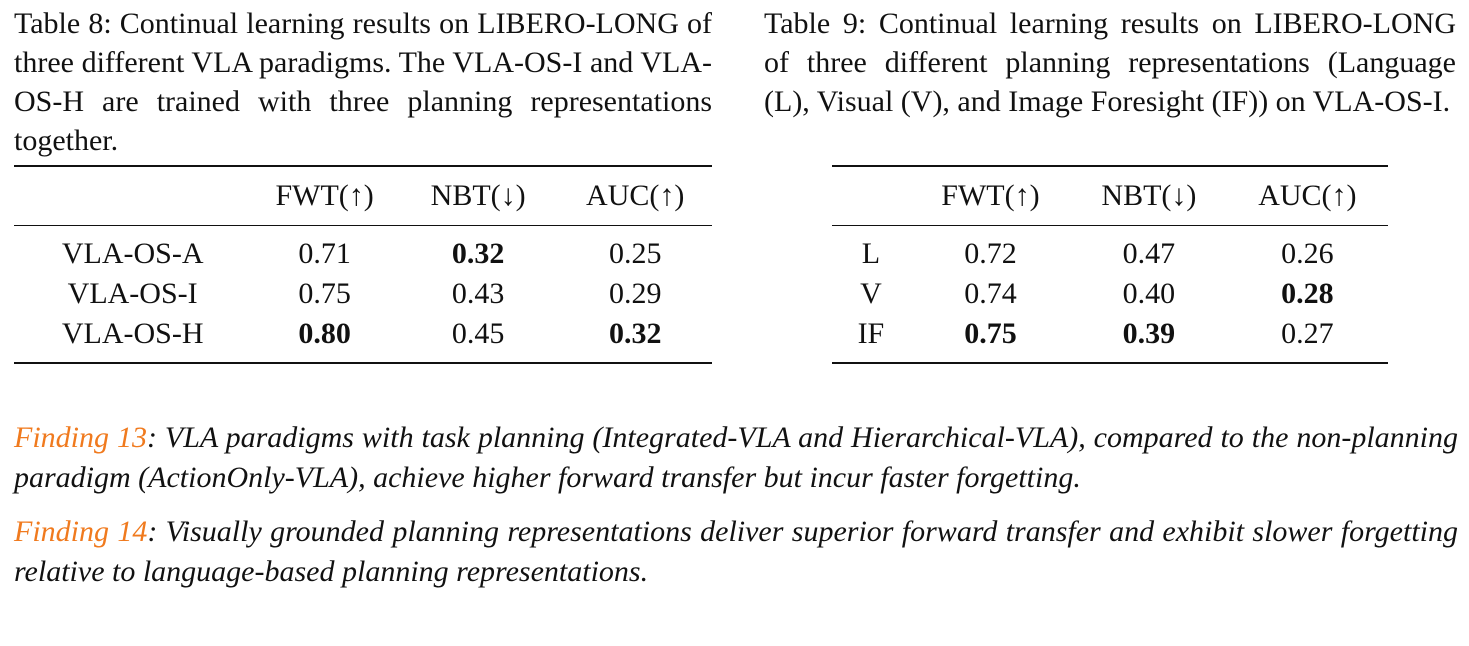  I want to click on table-row: VLA-OS-I 0.75 0.43 0.29, so click(363, 294).